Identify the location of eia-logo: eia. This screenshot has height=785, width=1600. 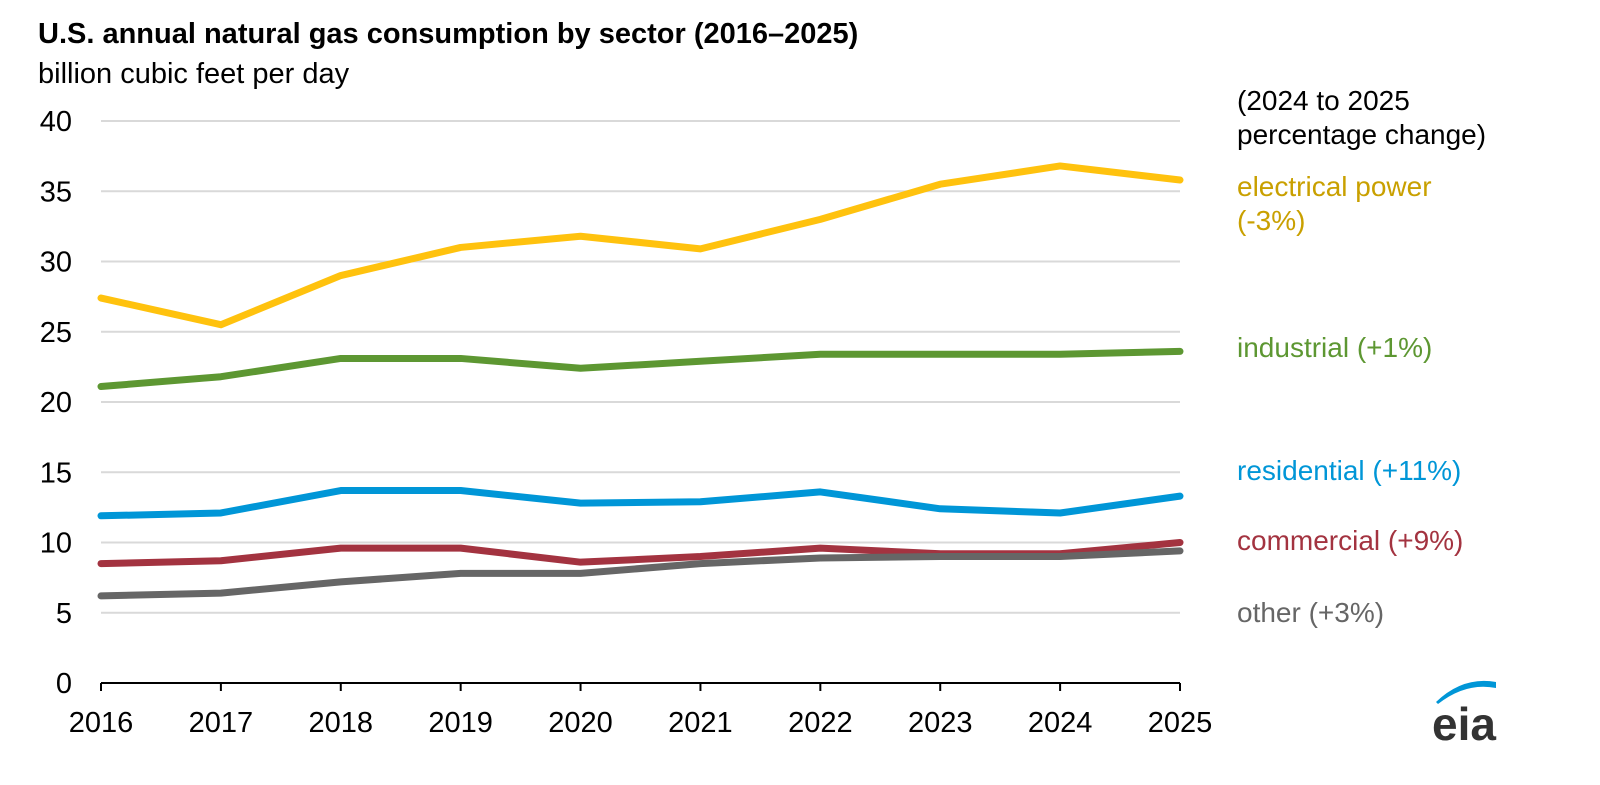
(1464, 714).